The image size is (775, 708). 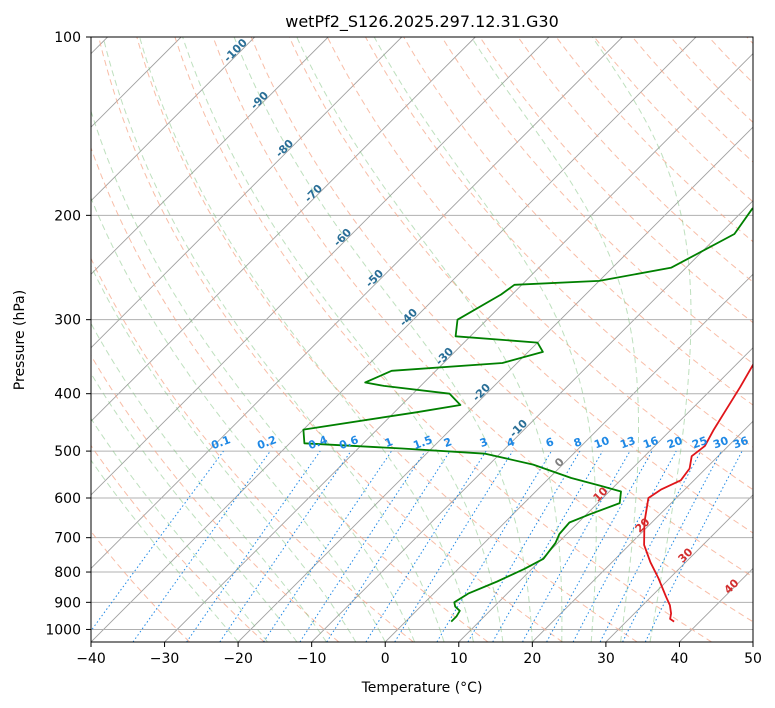 What do you see at coordinates (680, 659) in the screenshot?
I see `x-tick-label: 40` at bounding box center [680, 659].